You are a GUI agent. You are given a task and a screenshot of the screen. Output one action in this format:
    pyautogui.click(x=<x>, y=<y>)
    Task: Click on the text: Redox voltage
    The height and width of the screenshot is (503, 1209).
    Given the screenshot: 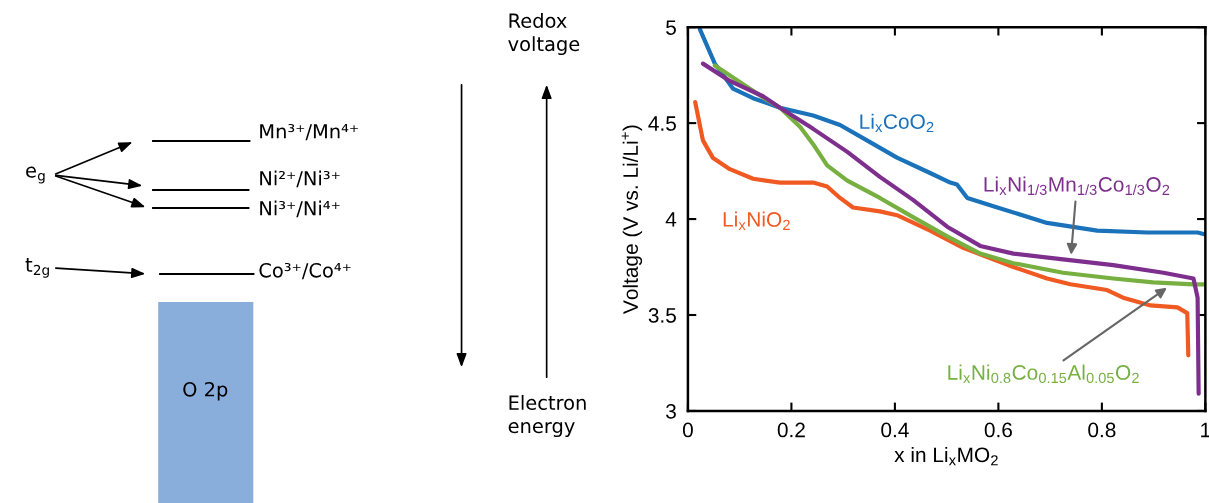 What is the action you would take?
    pyautogui.click(x=544, y=34)
    